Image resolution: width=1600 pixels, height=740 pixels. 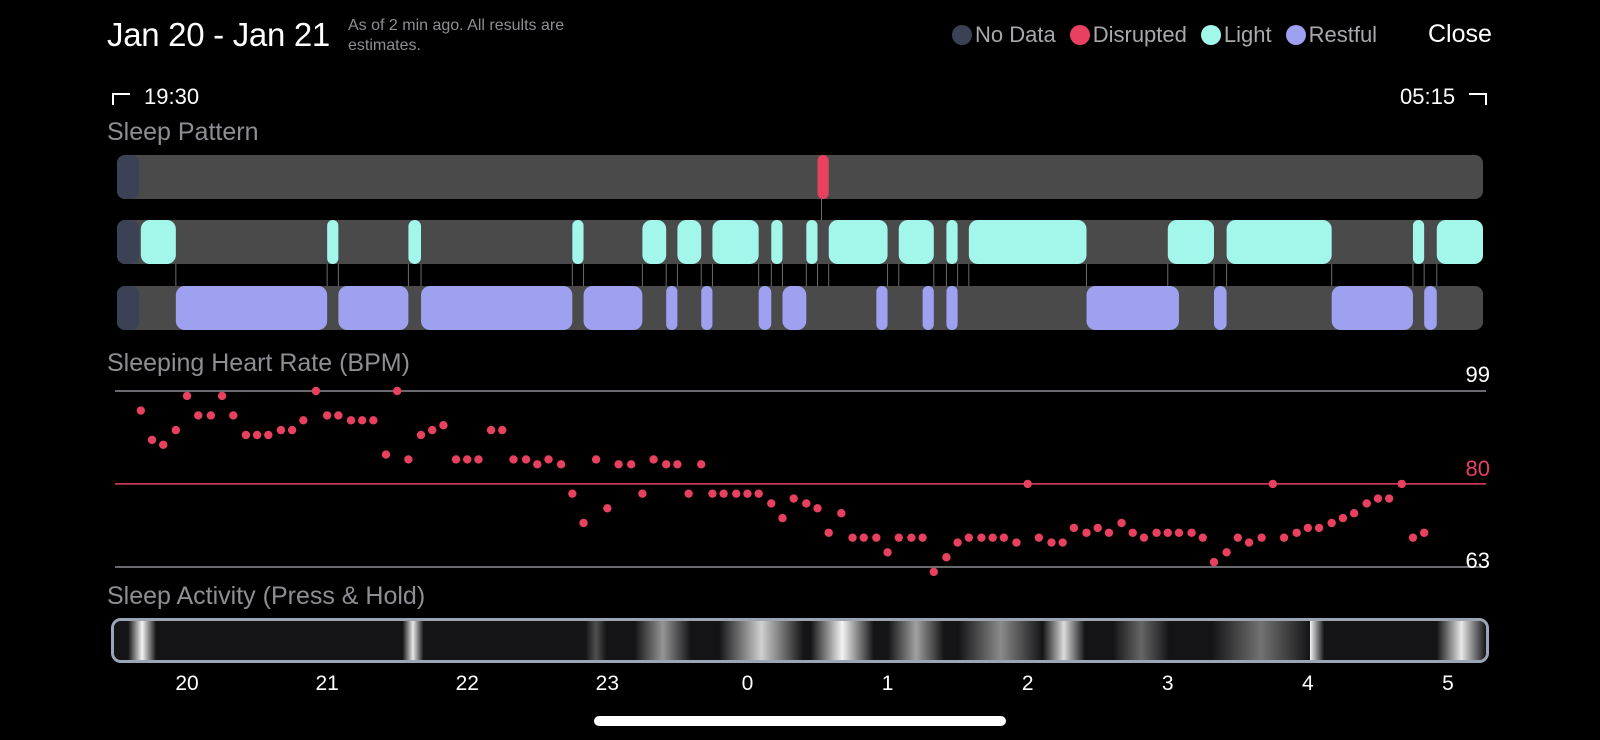 What do you see at coordinates (1167, 683) in the screenshot?
I see `time-axis-tick: 3` at bounding box center [1167, 683].